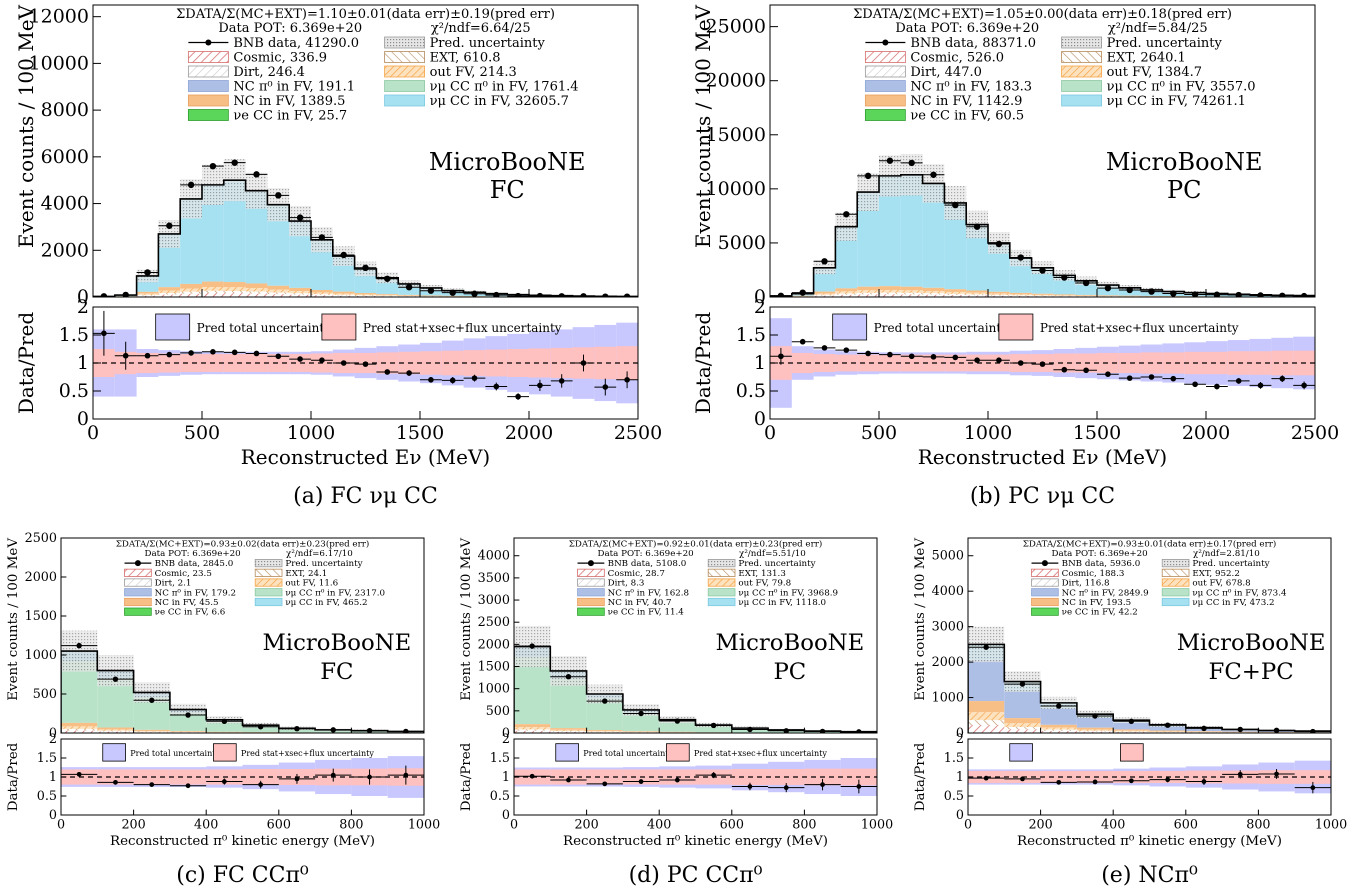  I want to click on chi2-label: χ²/ndf=6.17/10, so click(319, 554).